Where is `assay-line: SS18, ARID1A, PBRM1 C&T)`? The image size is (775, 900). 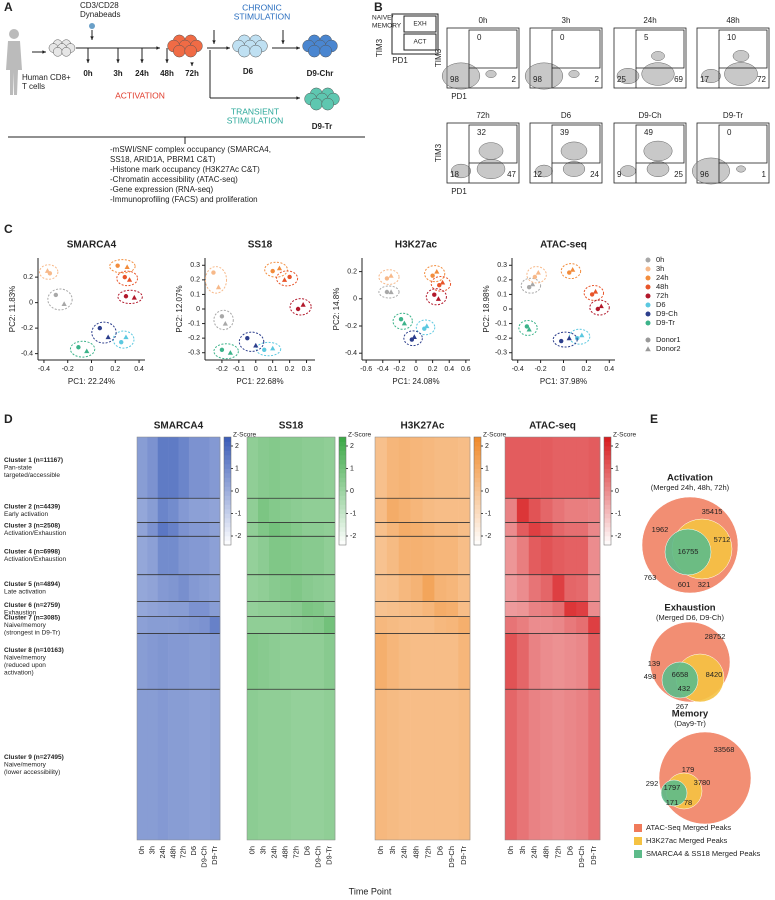
assay-line: SS18, ARID1A, PBRM1 C&T) is located at coordinates (163, 159).